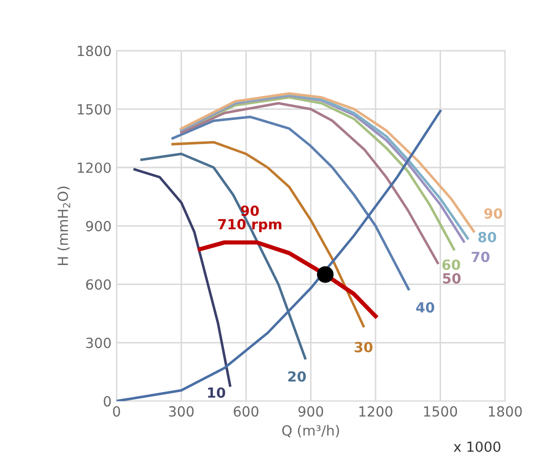 The image size is (555, 461). Describe the element at coordinates (107, 401) in the screenshot. I see `y-tick-label: 0` at that location.